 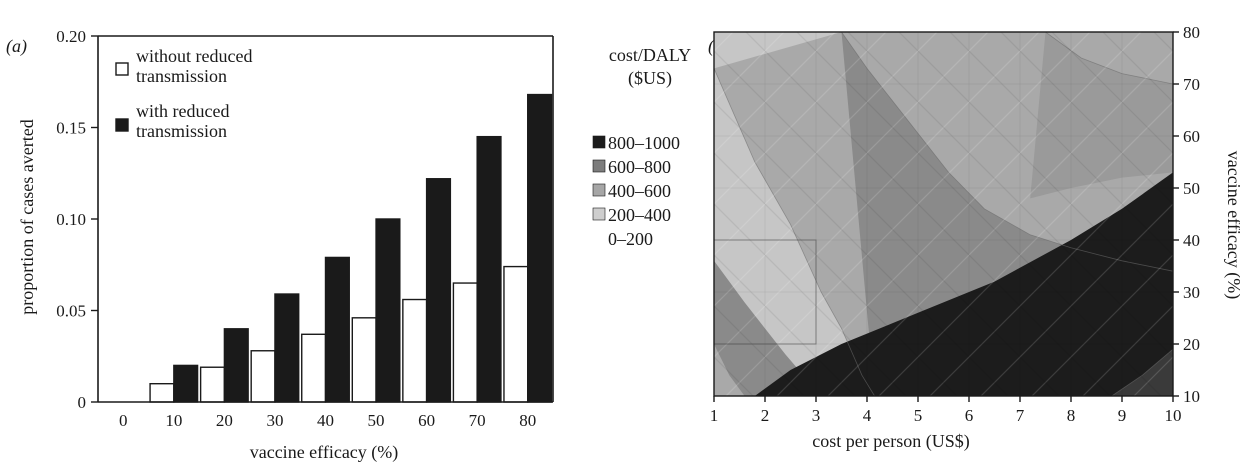 What do you see at coordinates (27, 216) in the screenshot?
I see `panel-a-y-axis-label: proportion of cases averted` at bounding box center [27, 216].